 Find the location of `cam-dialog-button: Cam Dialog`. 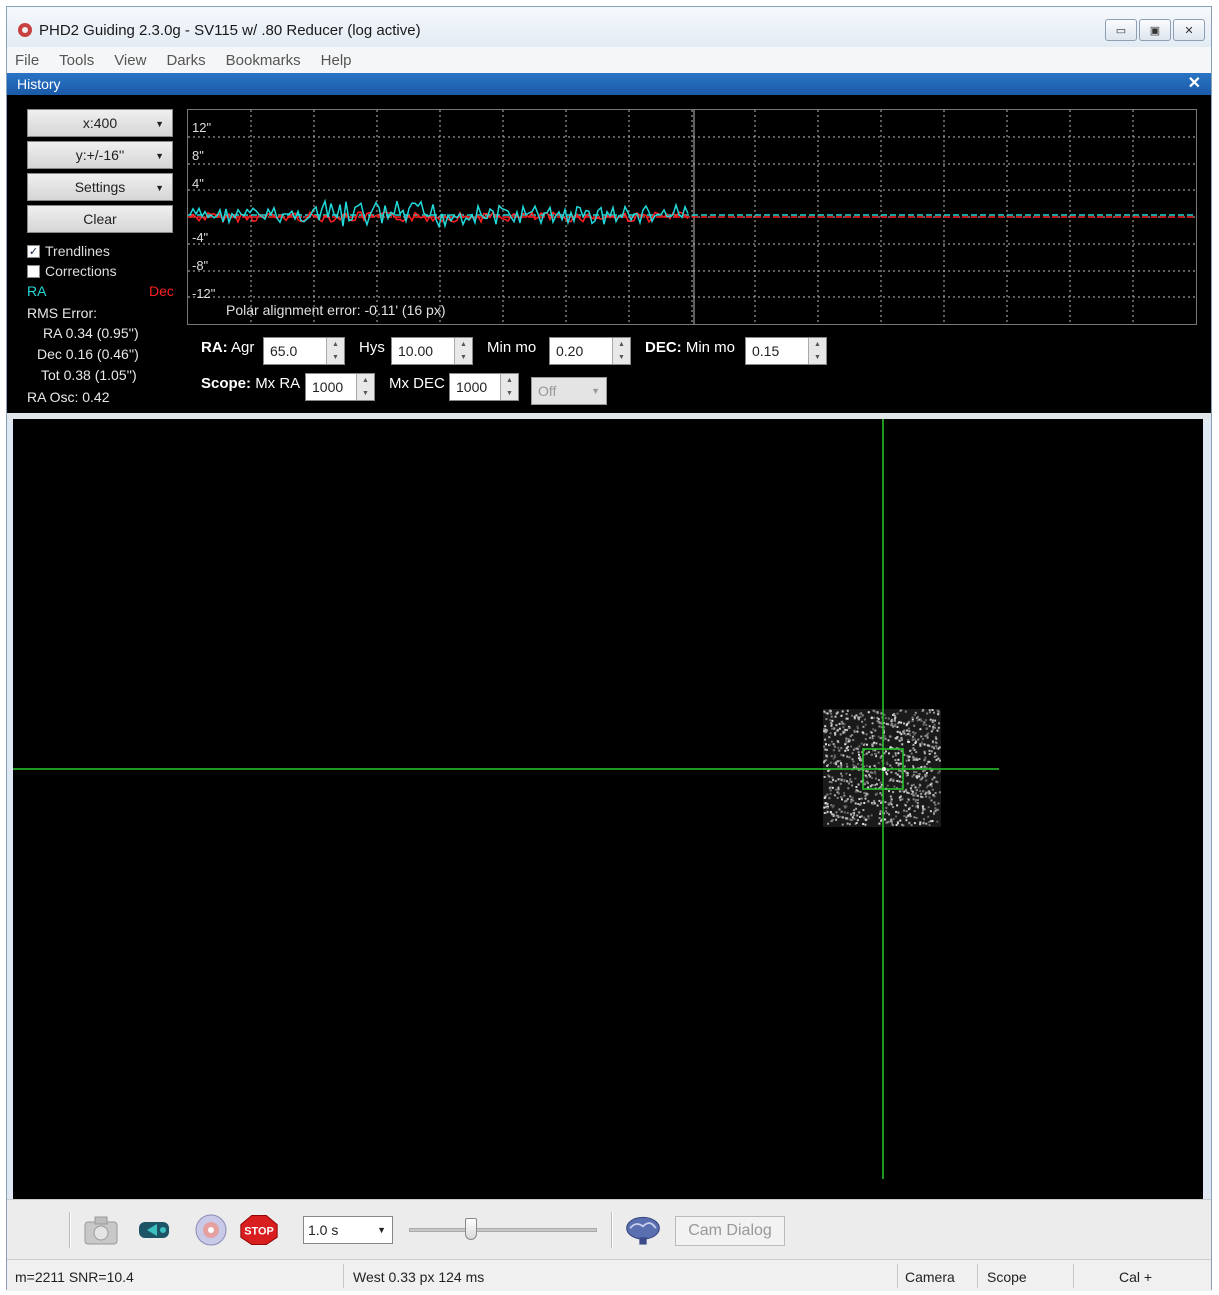

cam-dialog-button: Cam Dialog is located at coordinates (730, 1231).